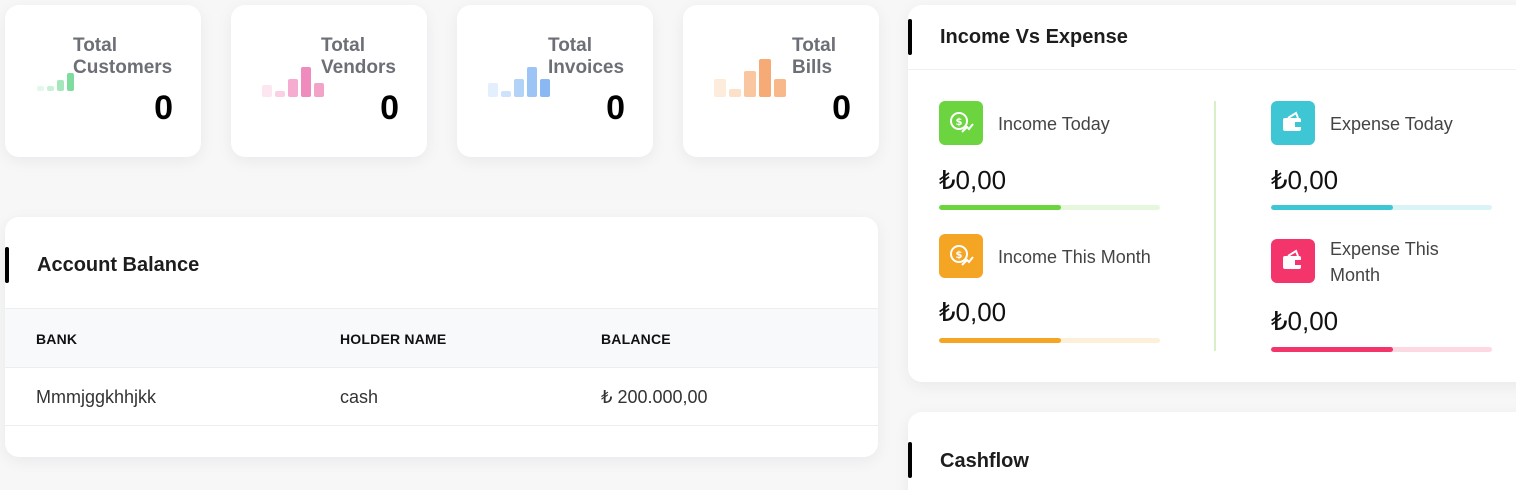 The image size is (1516, 490). What do you see at coordinates (1049, 207) in the screenshot?
I see `income-today-progress` at bounding box center [1049, 207].